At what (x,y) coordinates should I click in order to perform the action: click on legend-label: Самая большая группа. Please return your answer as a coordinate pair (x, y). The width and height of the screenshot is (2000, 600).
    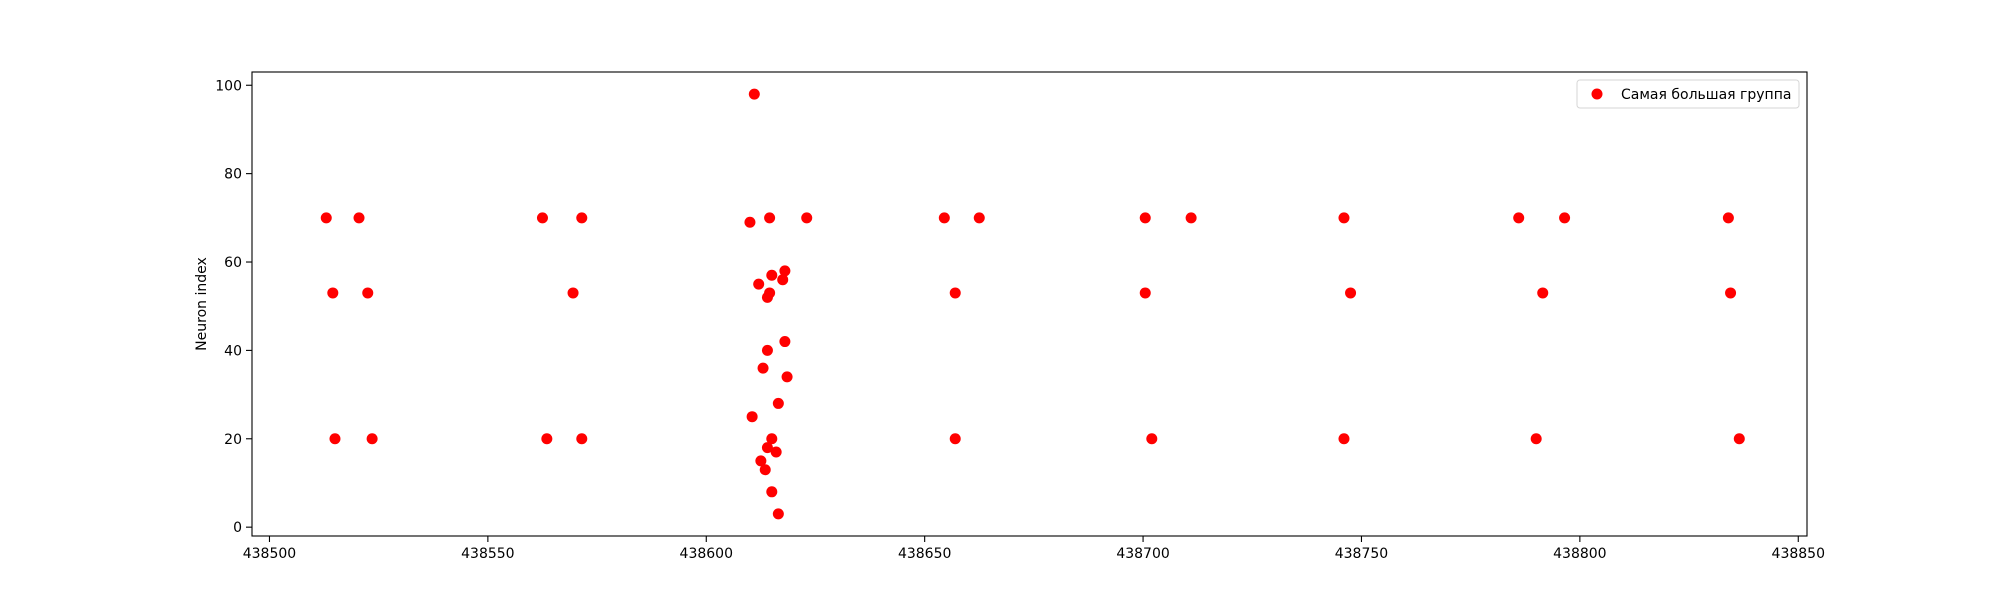
    Looking at the image, I should click on (1706, 95).